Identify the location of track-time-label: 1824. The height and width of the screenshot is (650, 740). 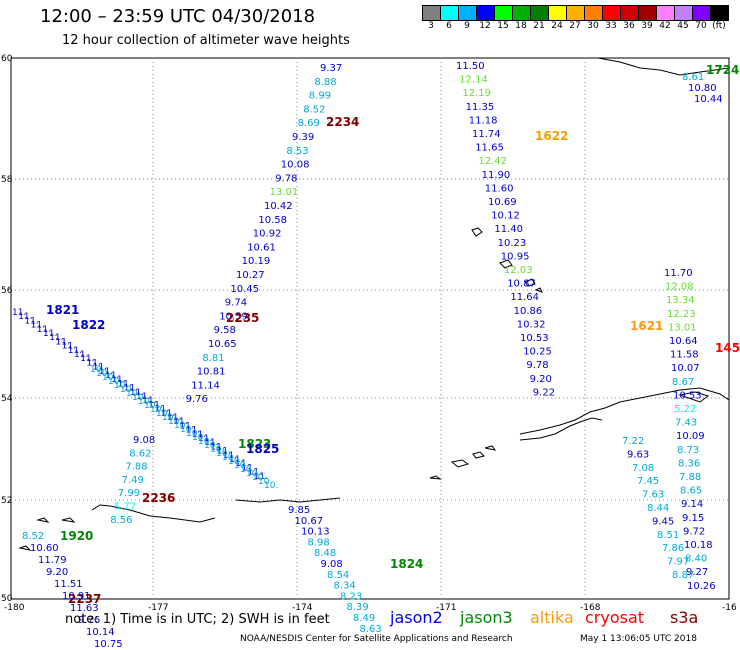
(406, 564).